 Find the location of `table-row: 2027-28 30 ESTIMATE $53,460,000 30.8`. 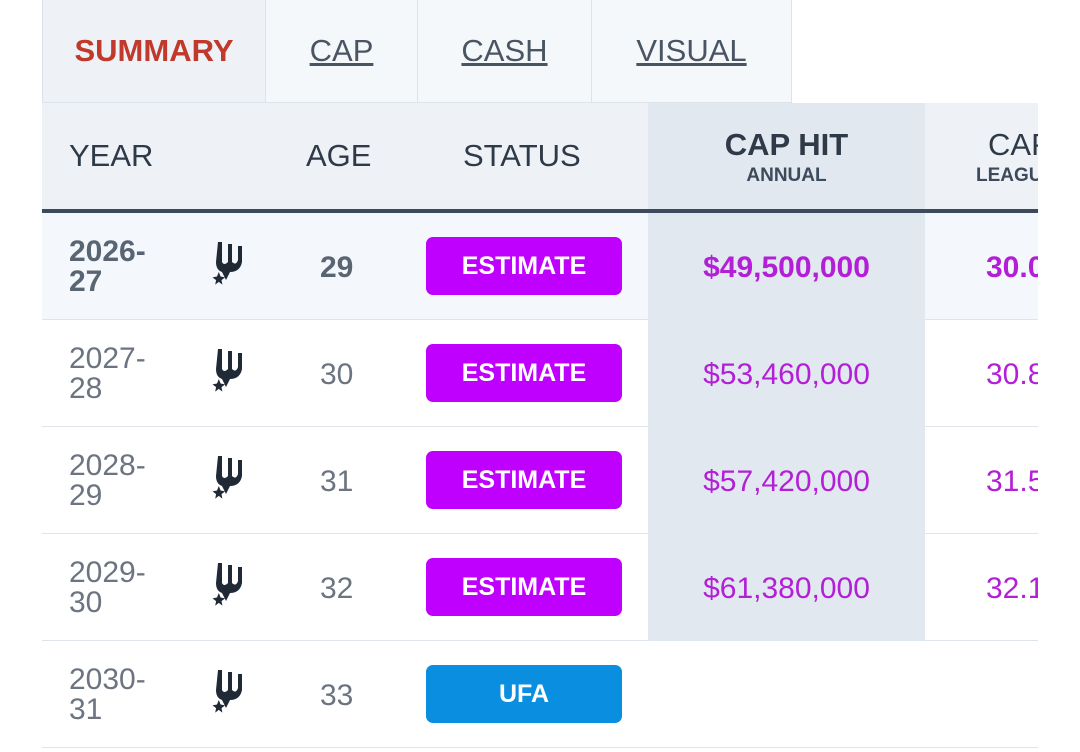

table-row: 2027-28 30 ESTIMATE $53,460,000 30.8 is located at coordinates (540, 373).